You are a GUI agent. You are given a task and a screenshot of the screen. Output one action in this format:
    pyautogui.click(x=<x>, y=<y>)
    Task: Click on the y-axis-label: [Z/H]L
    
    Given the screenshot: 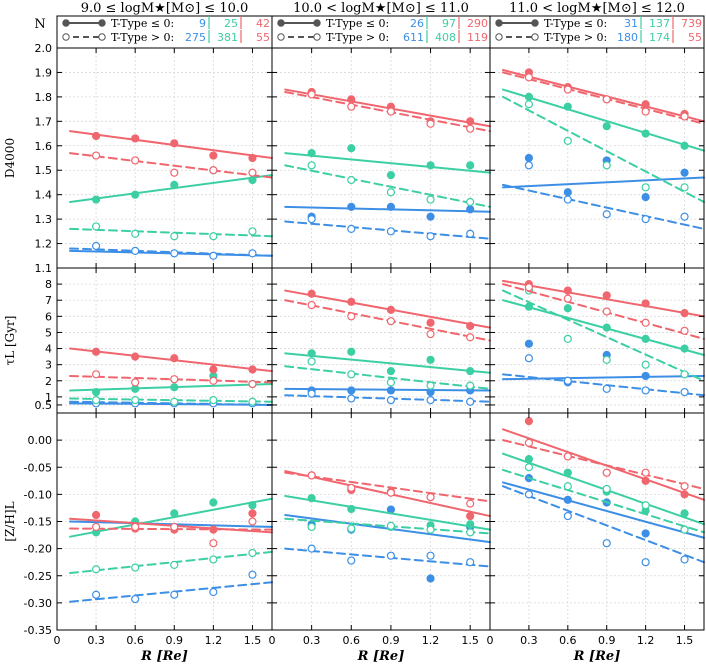 What is the action you would take?
    pyautogui.click(x=10, y=521)
    